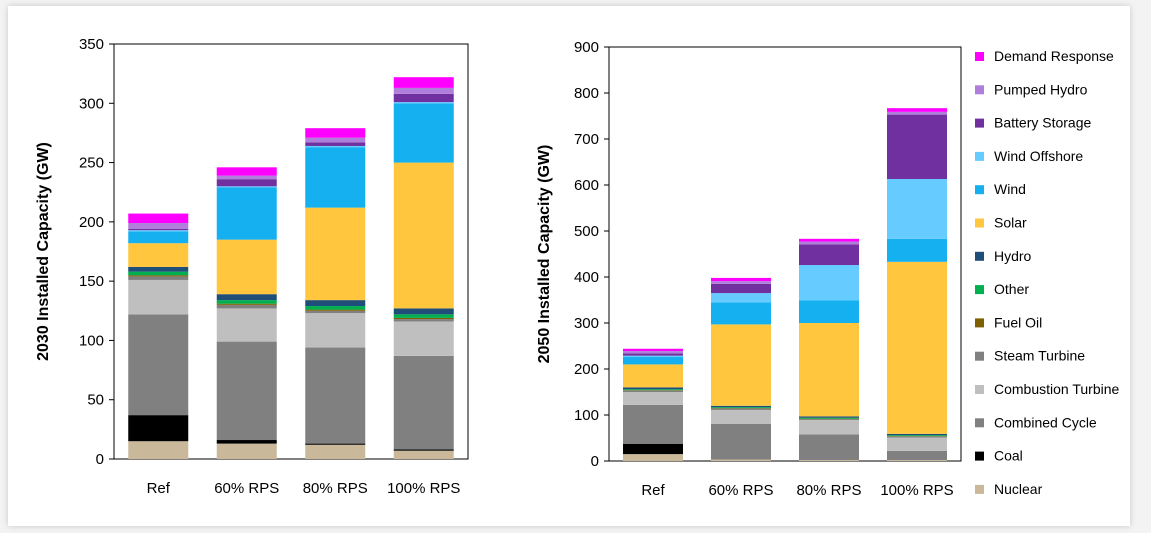  What do you see at coordinates (979, 423) in the screenshot?
I see `legend-swatch-combined-cycle` at bounding box center [979, 423].